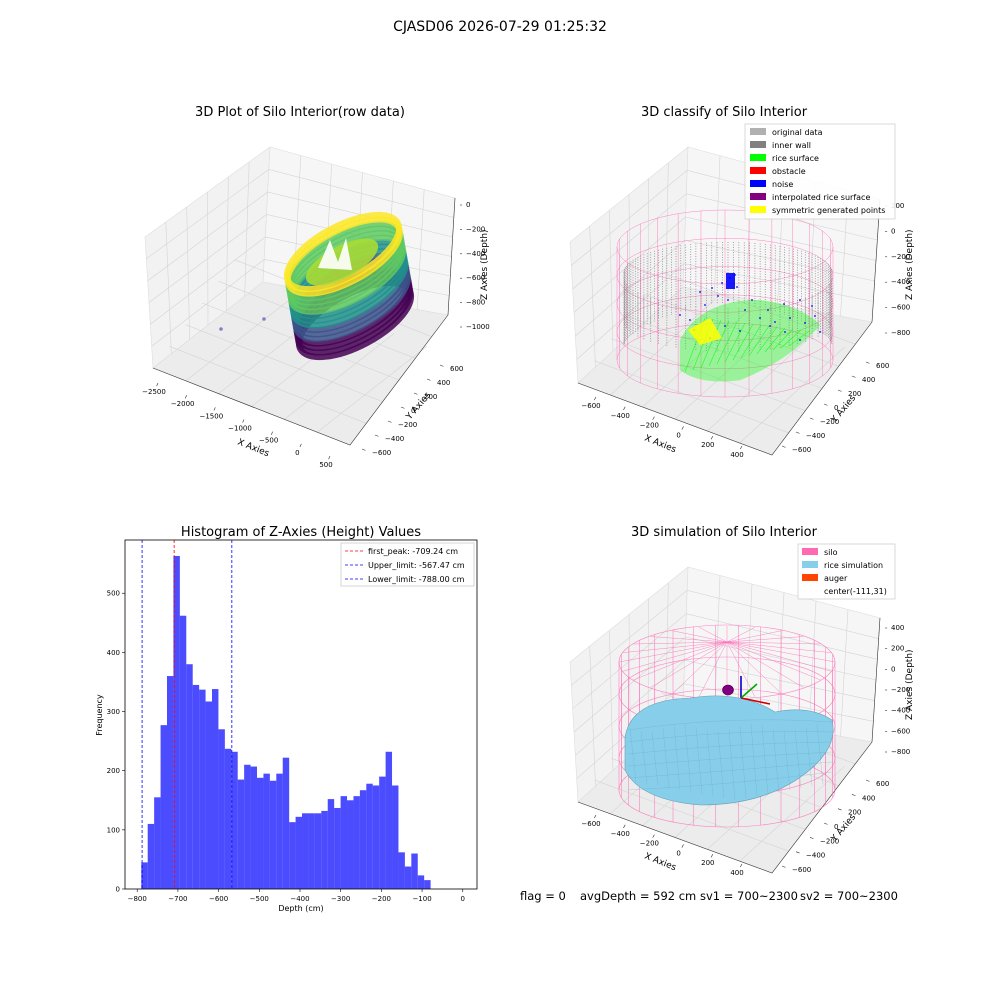 Image resolution: width=1000 pixels, height=1000 pixels. I want to click on classify-3d-y-tick-label: 400, so click(868, 380).